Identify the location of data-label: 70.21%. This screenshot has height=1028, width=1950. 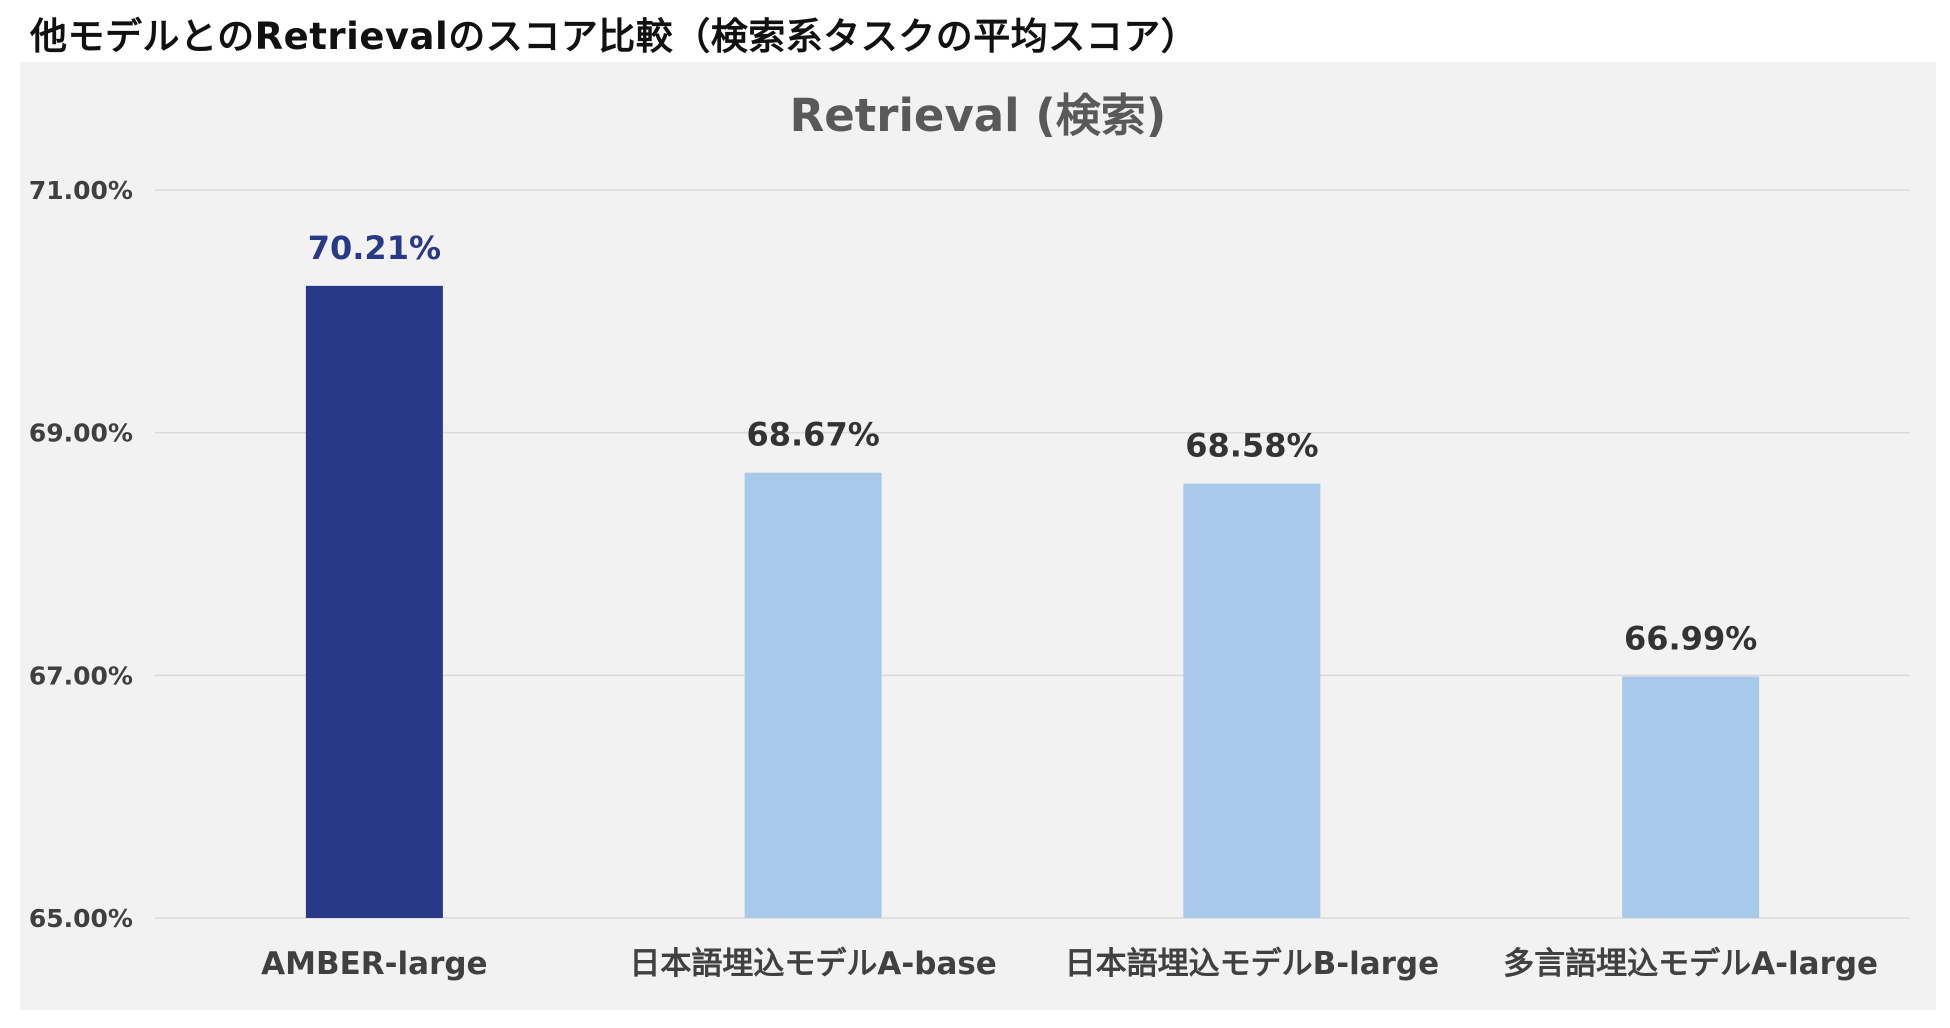
(374, 248).